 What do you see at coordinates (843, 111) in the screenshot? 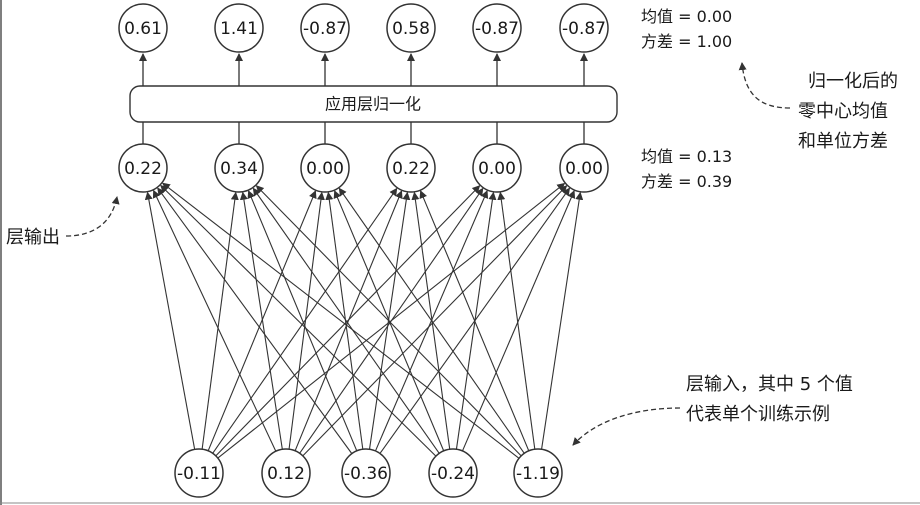
I see `normalized-note-line2: 零中心均值` at bounding box center [843, 111].